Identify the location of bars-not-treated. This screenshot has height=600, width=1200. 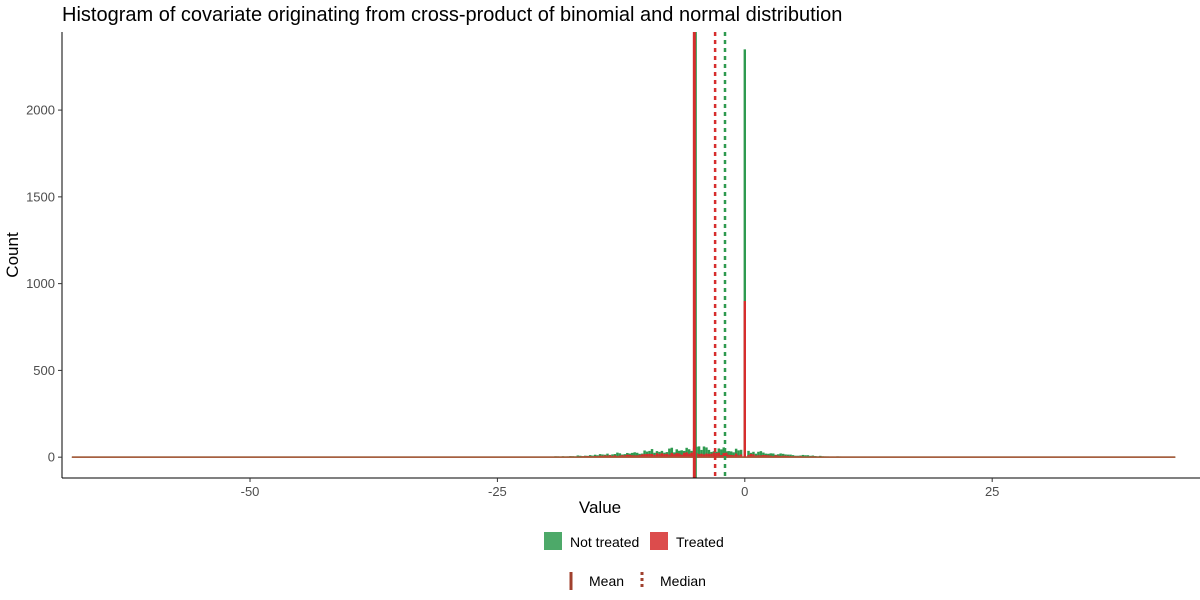
(623, 455).